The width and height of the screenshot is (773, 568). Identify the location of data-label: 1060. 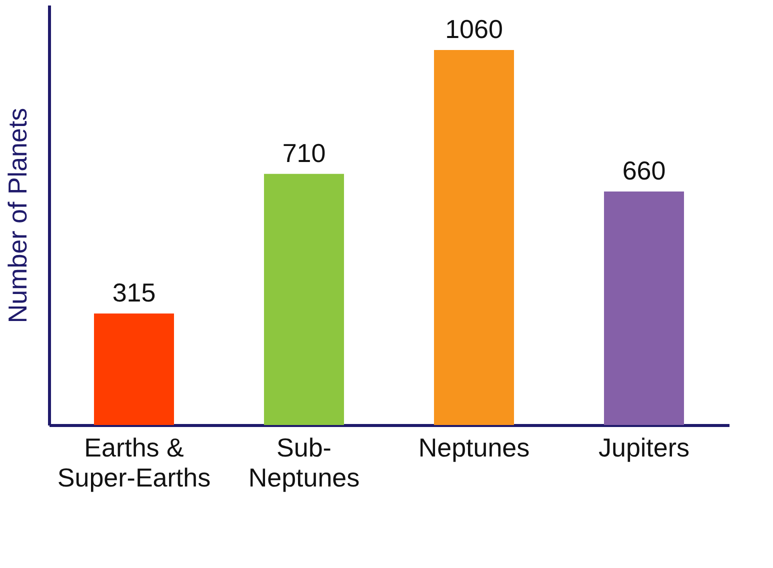
(474, 29).